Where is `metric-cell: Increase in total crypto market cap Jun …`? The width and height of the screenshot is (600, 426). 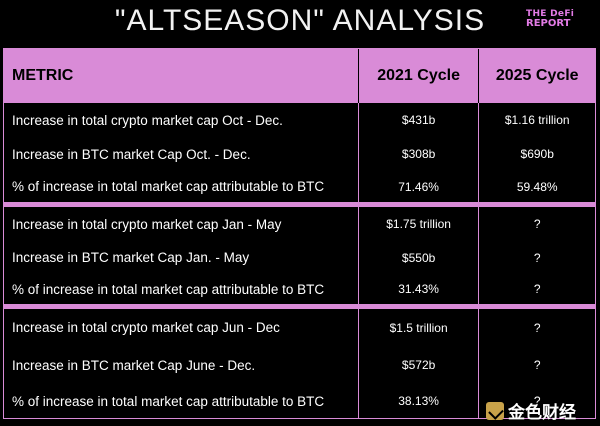
metric-cell: Increase in total crypto market cap Jun … is located at coordinates (181, 327).